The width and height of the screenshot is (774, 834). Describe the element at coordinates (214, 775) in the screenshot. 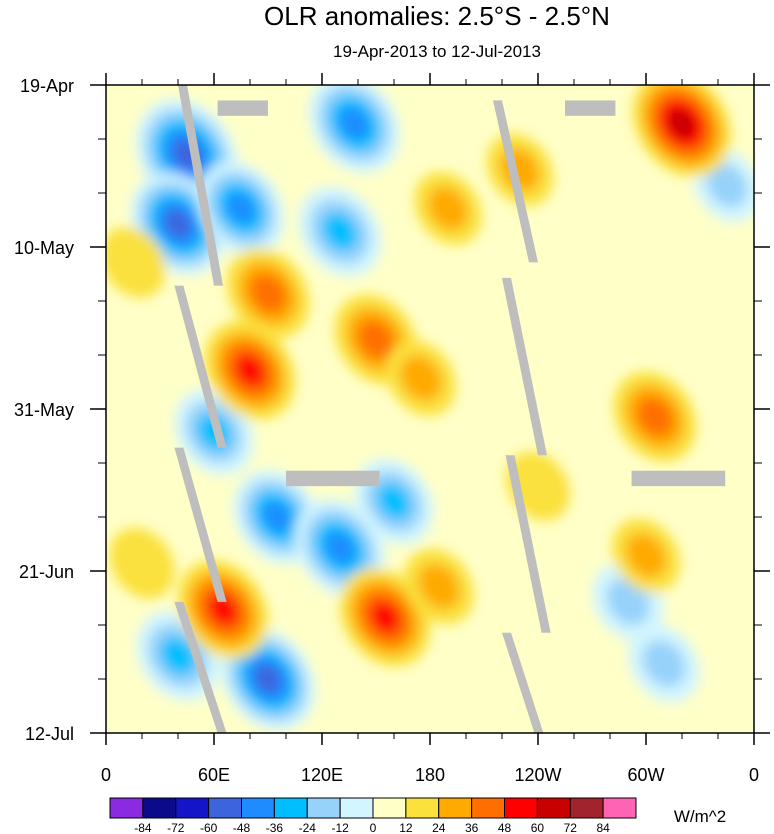

I see `x-tick-label: 60E` at that location.